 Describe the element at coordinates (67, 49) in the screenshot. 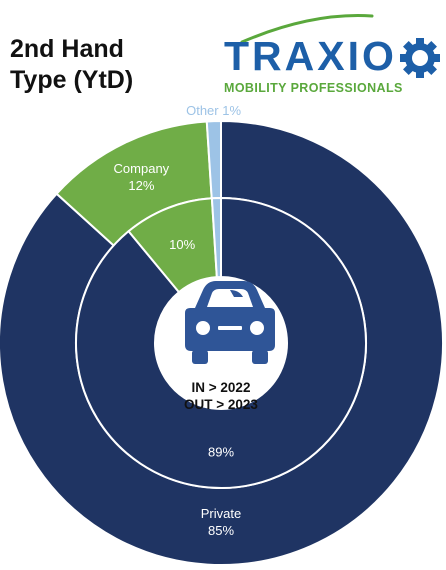

I see `chart-title-line-1: 2nd Hand` at that location.